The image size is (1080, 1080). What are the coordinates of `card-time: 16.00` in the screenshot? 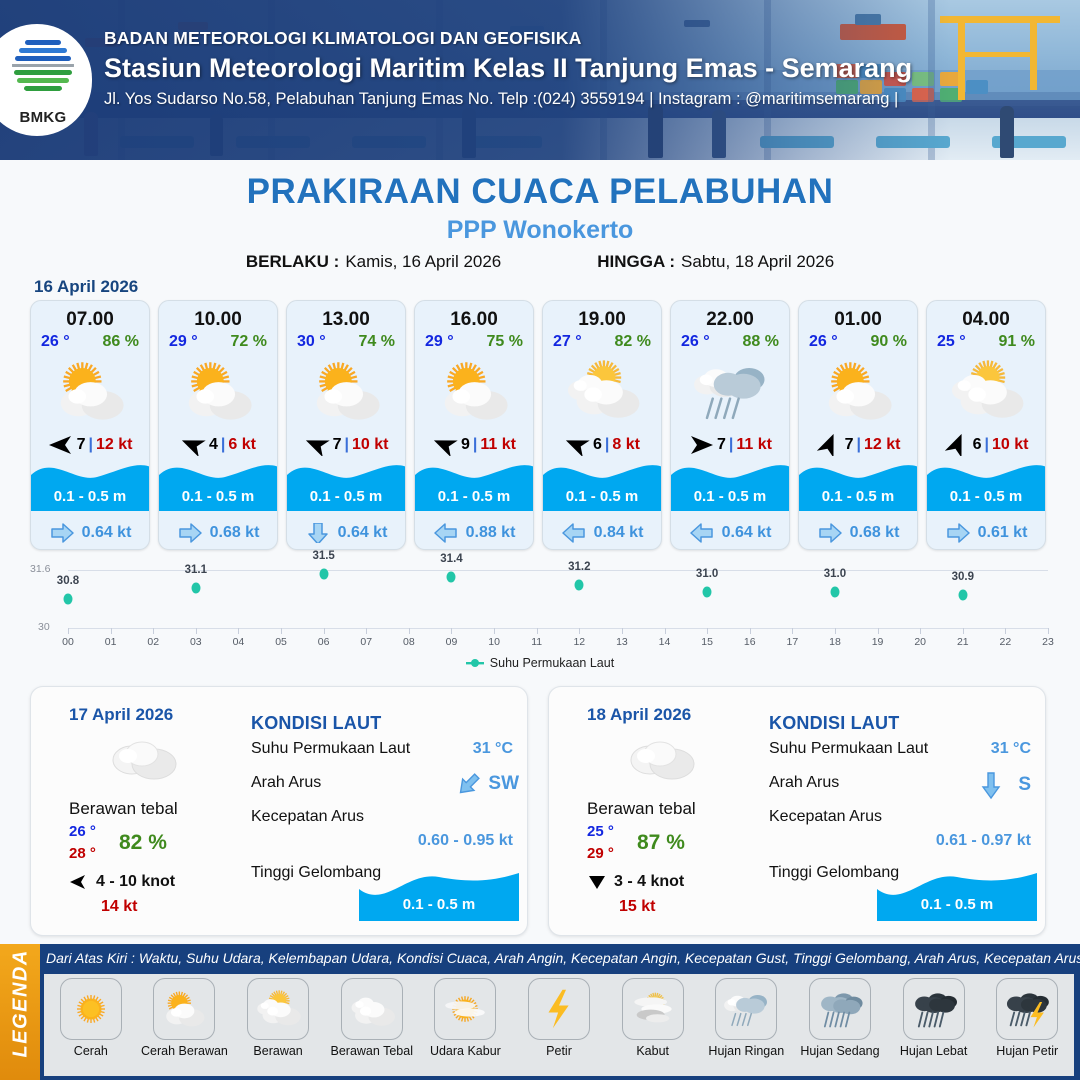 It's located at (474, 319).